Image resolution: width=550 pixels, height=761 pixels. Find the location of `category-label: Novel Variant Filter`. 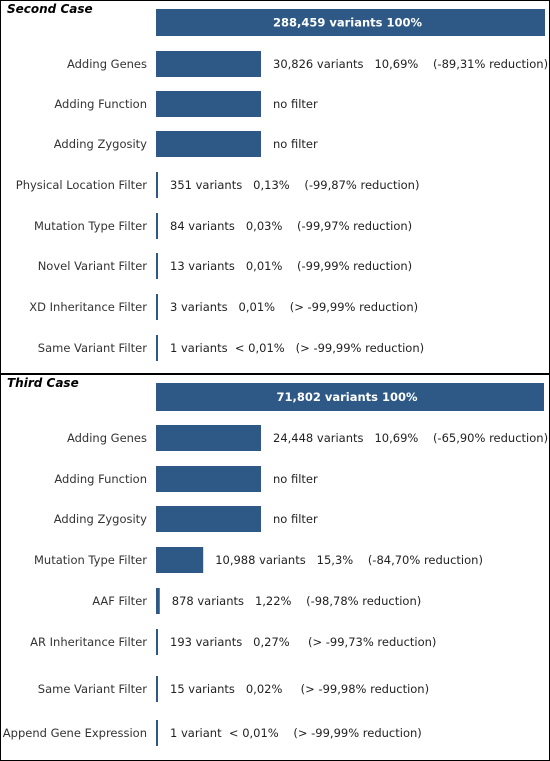

category-label: Novel Variant Filter is located at coordinates (93, 266).